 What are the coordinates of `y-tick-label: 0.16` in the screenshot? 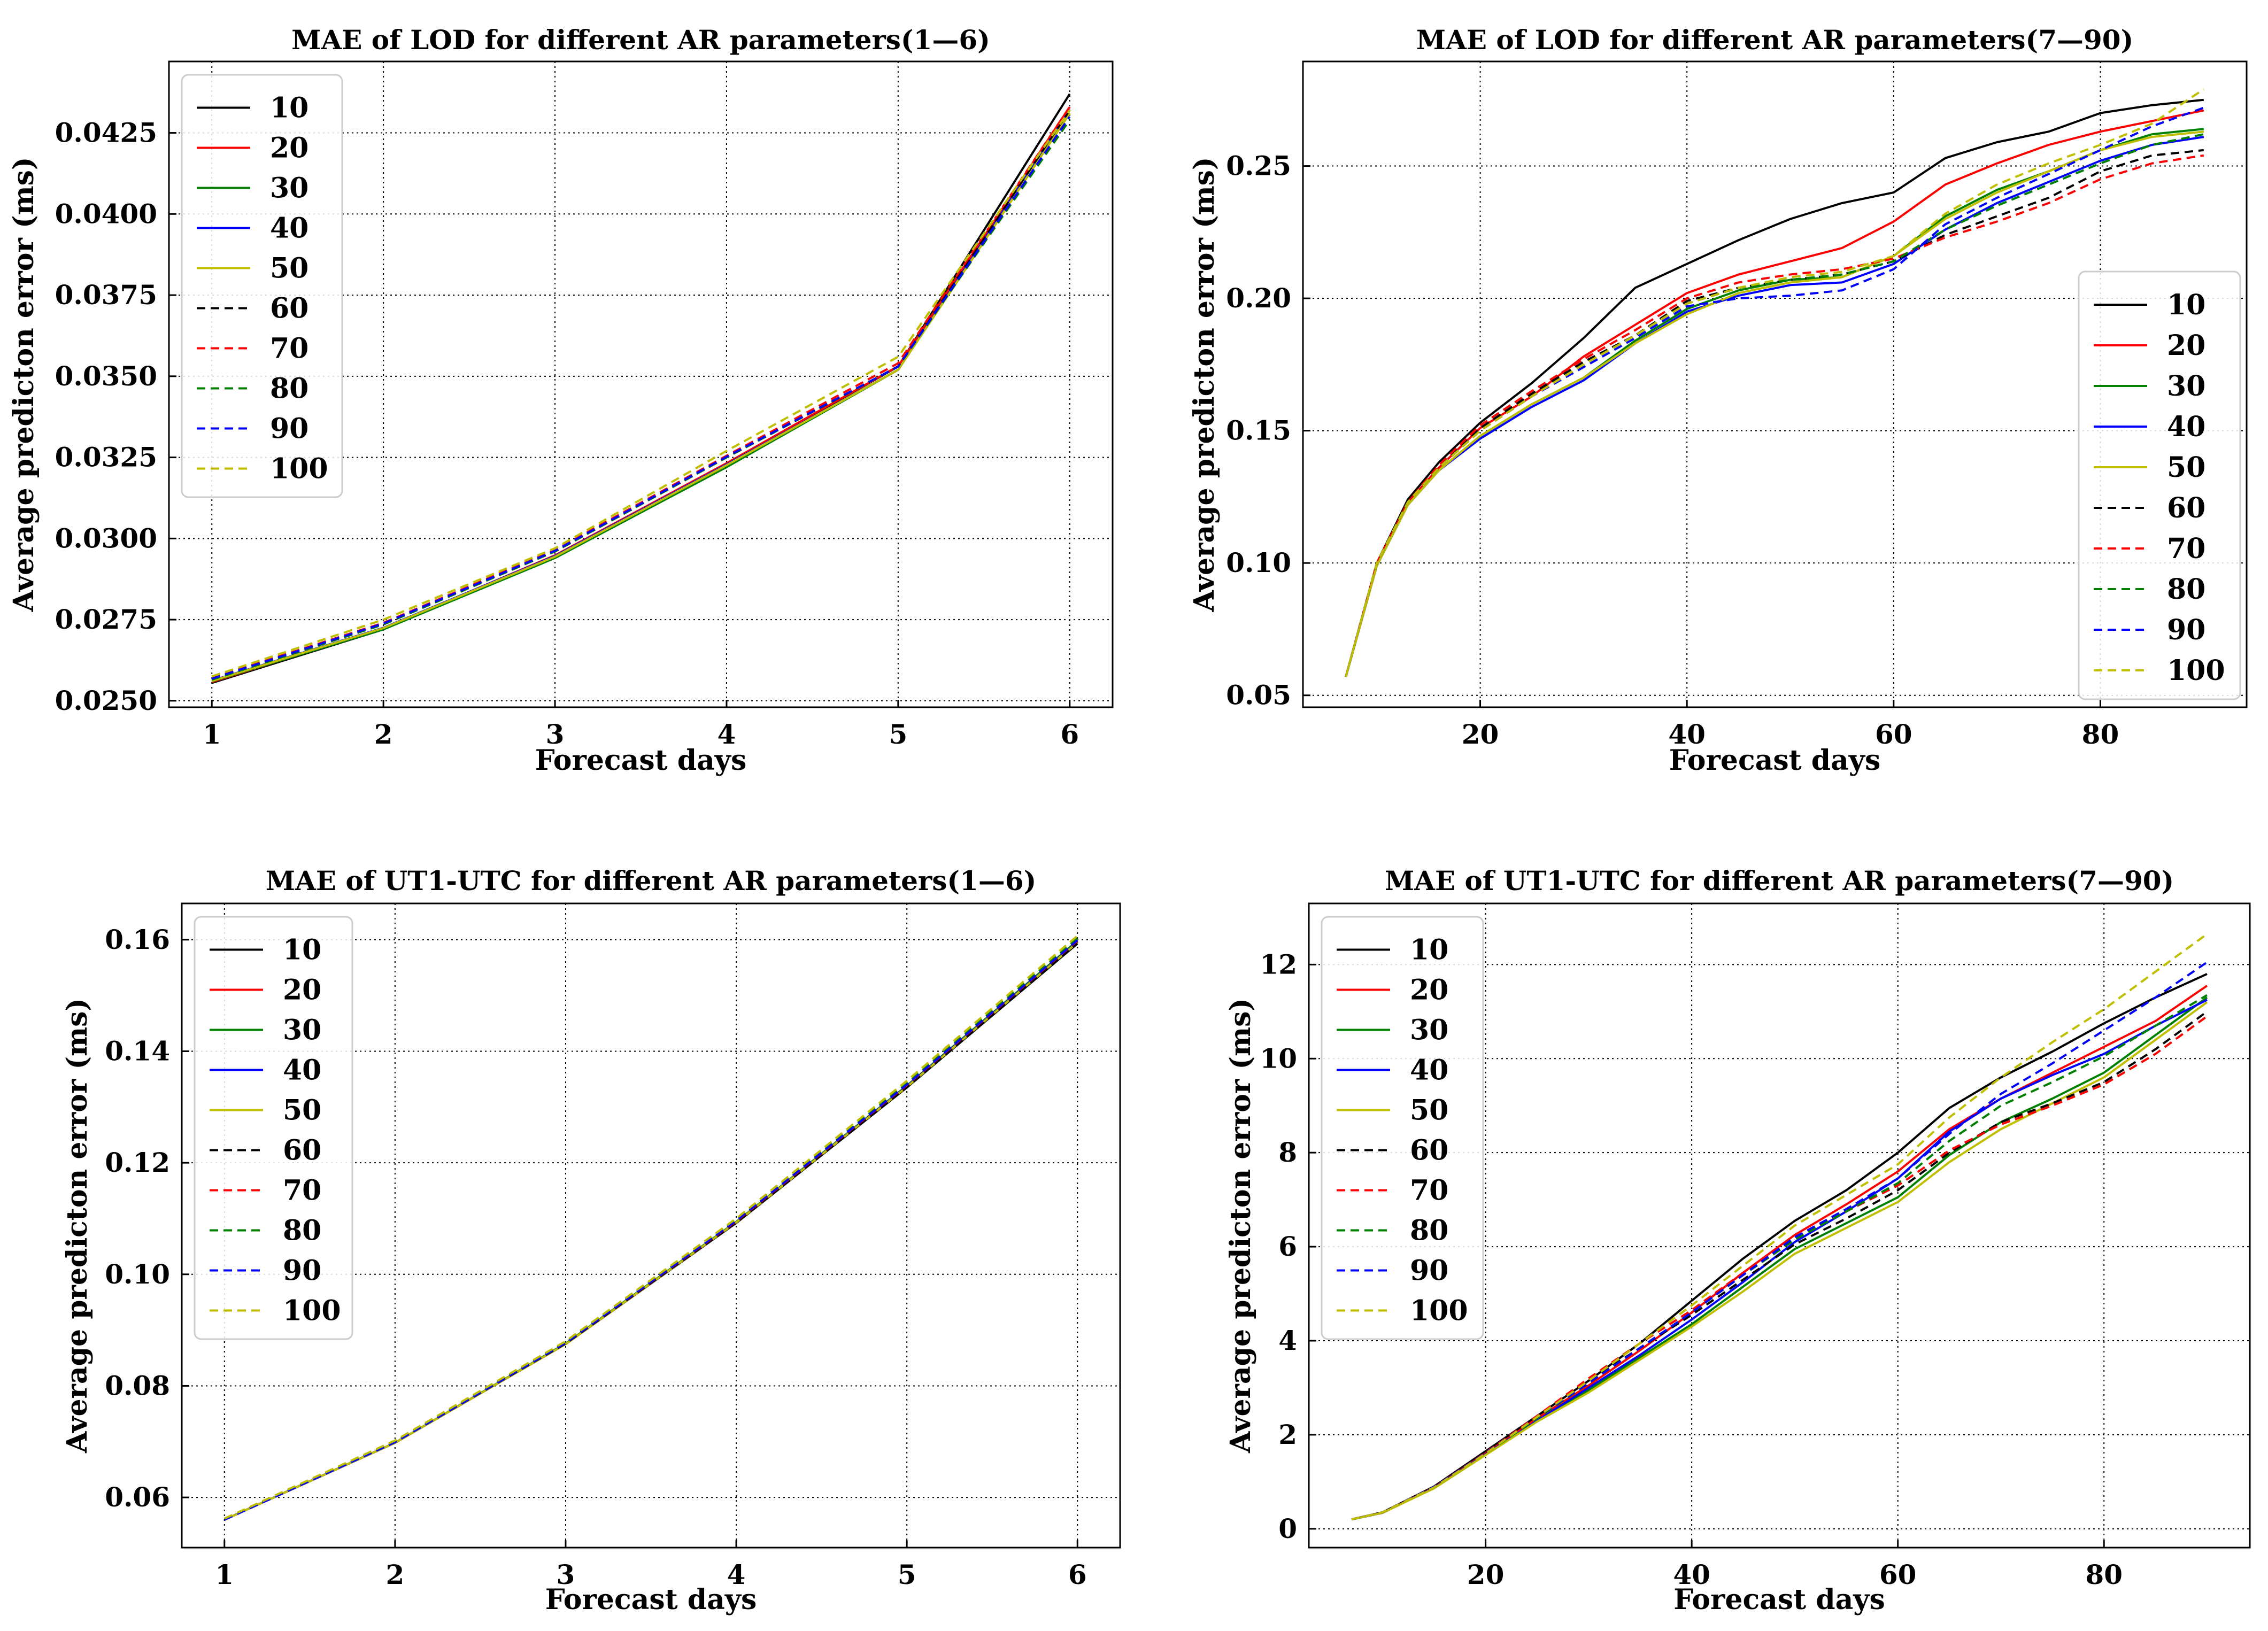 It's located at (137, 940).